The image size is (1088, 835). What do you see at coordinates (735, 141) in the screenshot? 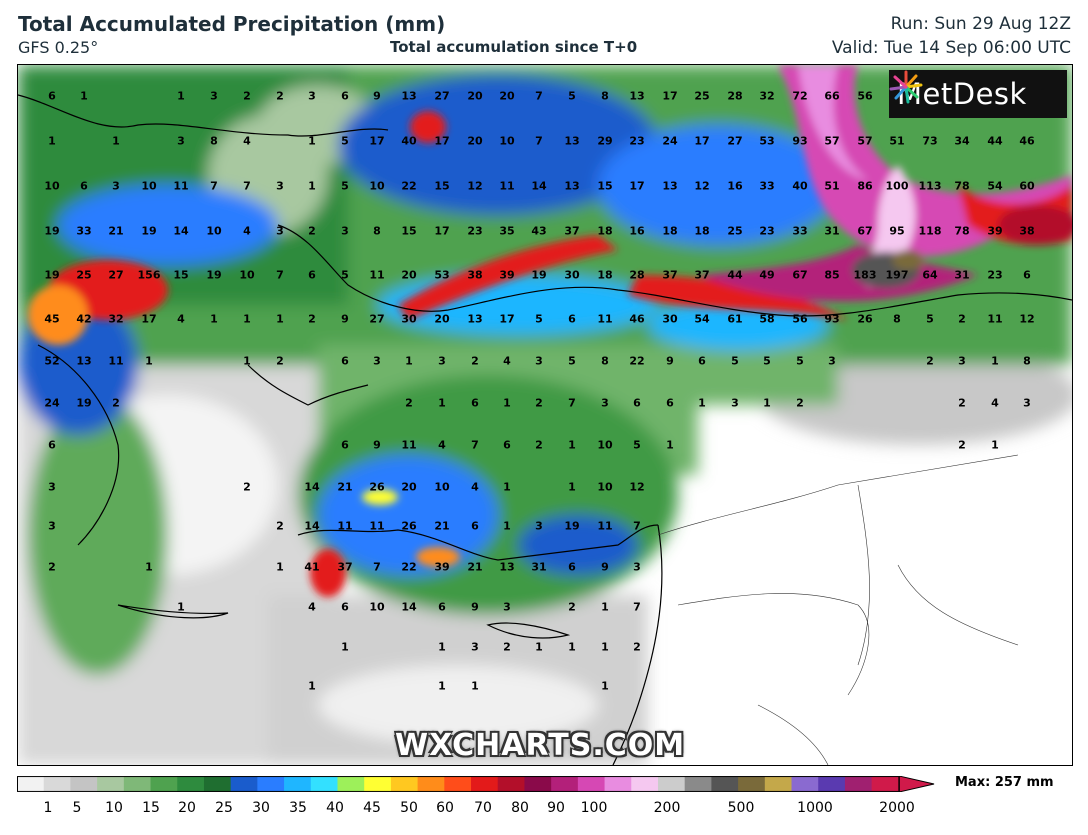
I see `precip-value-label: 27` at bounding box center [735, 141].